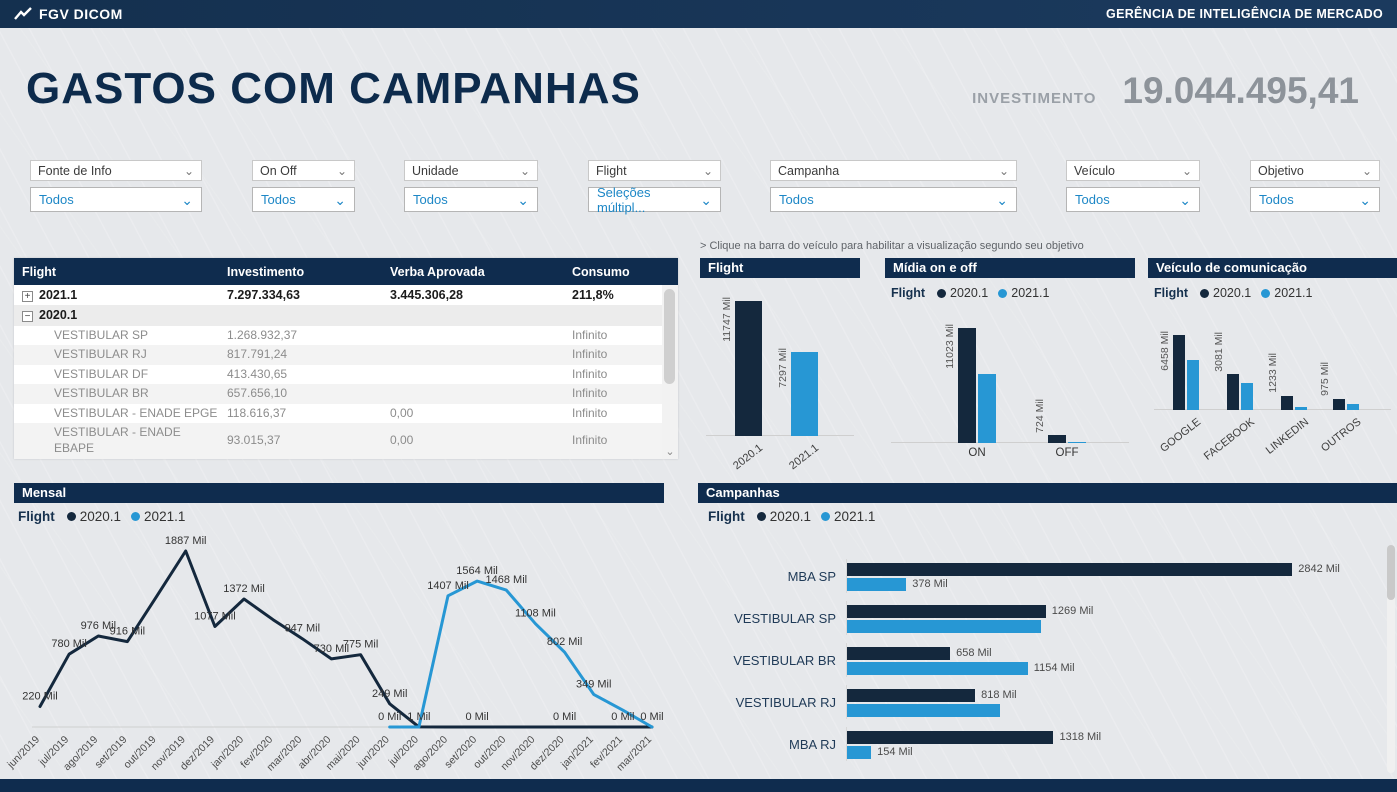 This screenshot has height=792, width=1397. Describe the element at coordinates (266, 271) in the screenshot. I see `column-header-investimento: Investimento` at that location.